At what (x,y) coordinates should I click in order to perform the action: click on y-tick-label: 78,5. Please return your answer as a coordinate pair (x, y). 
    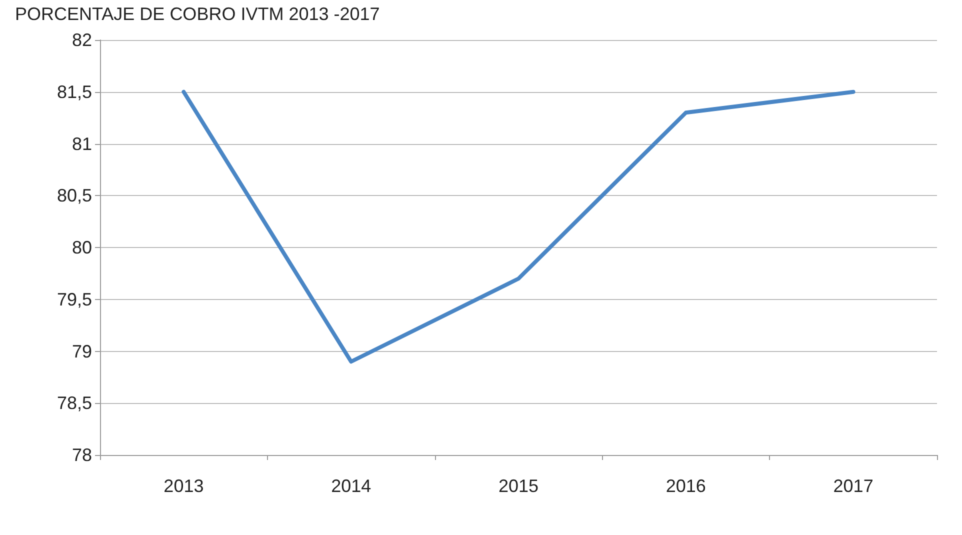
    Looking at the image, I should click on (74, 403).